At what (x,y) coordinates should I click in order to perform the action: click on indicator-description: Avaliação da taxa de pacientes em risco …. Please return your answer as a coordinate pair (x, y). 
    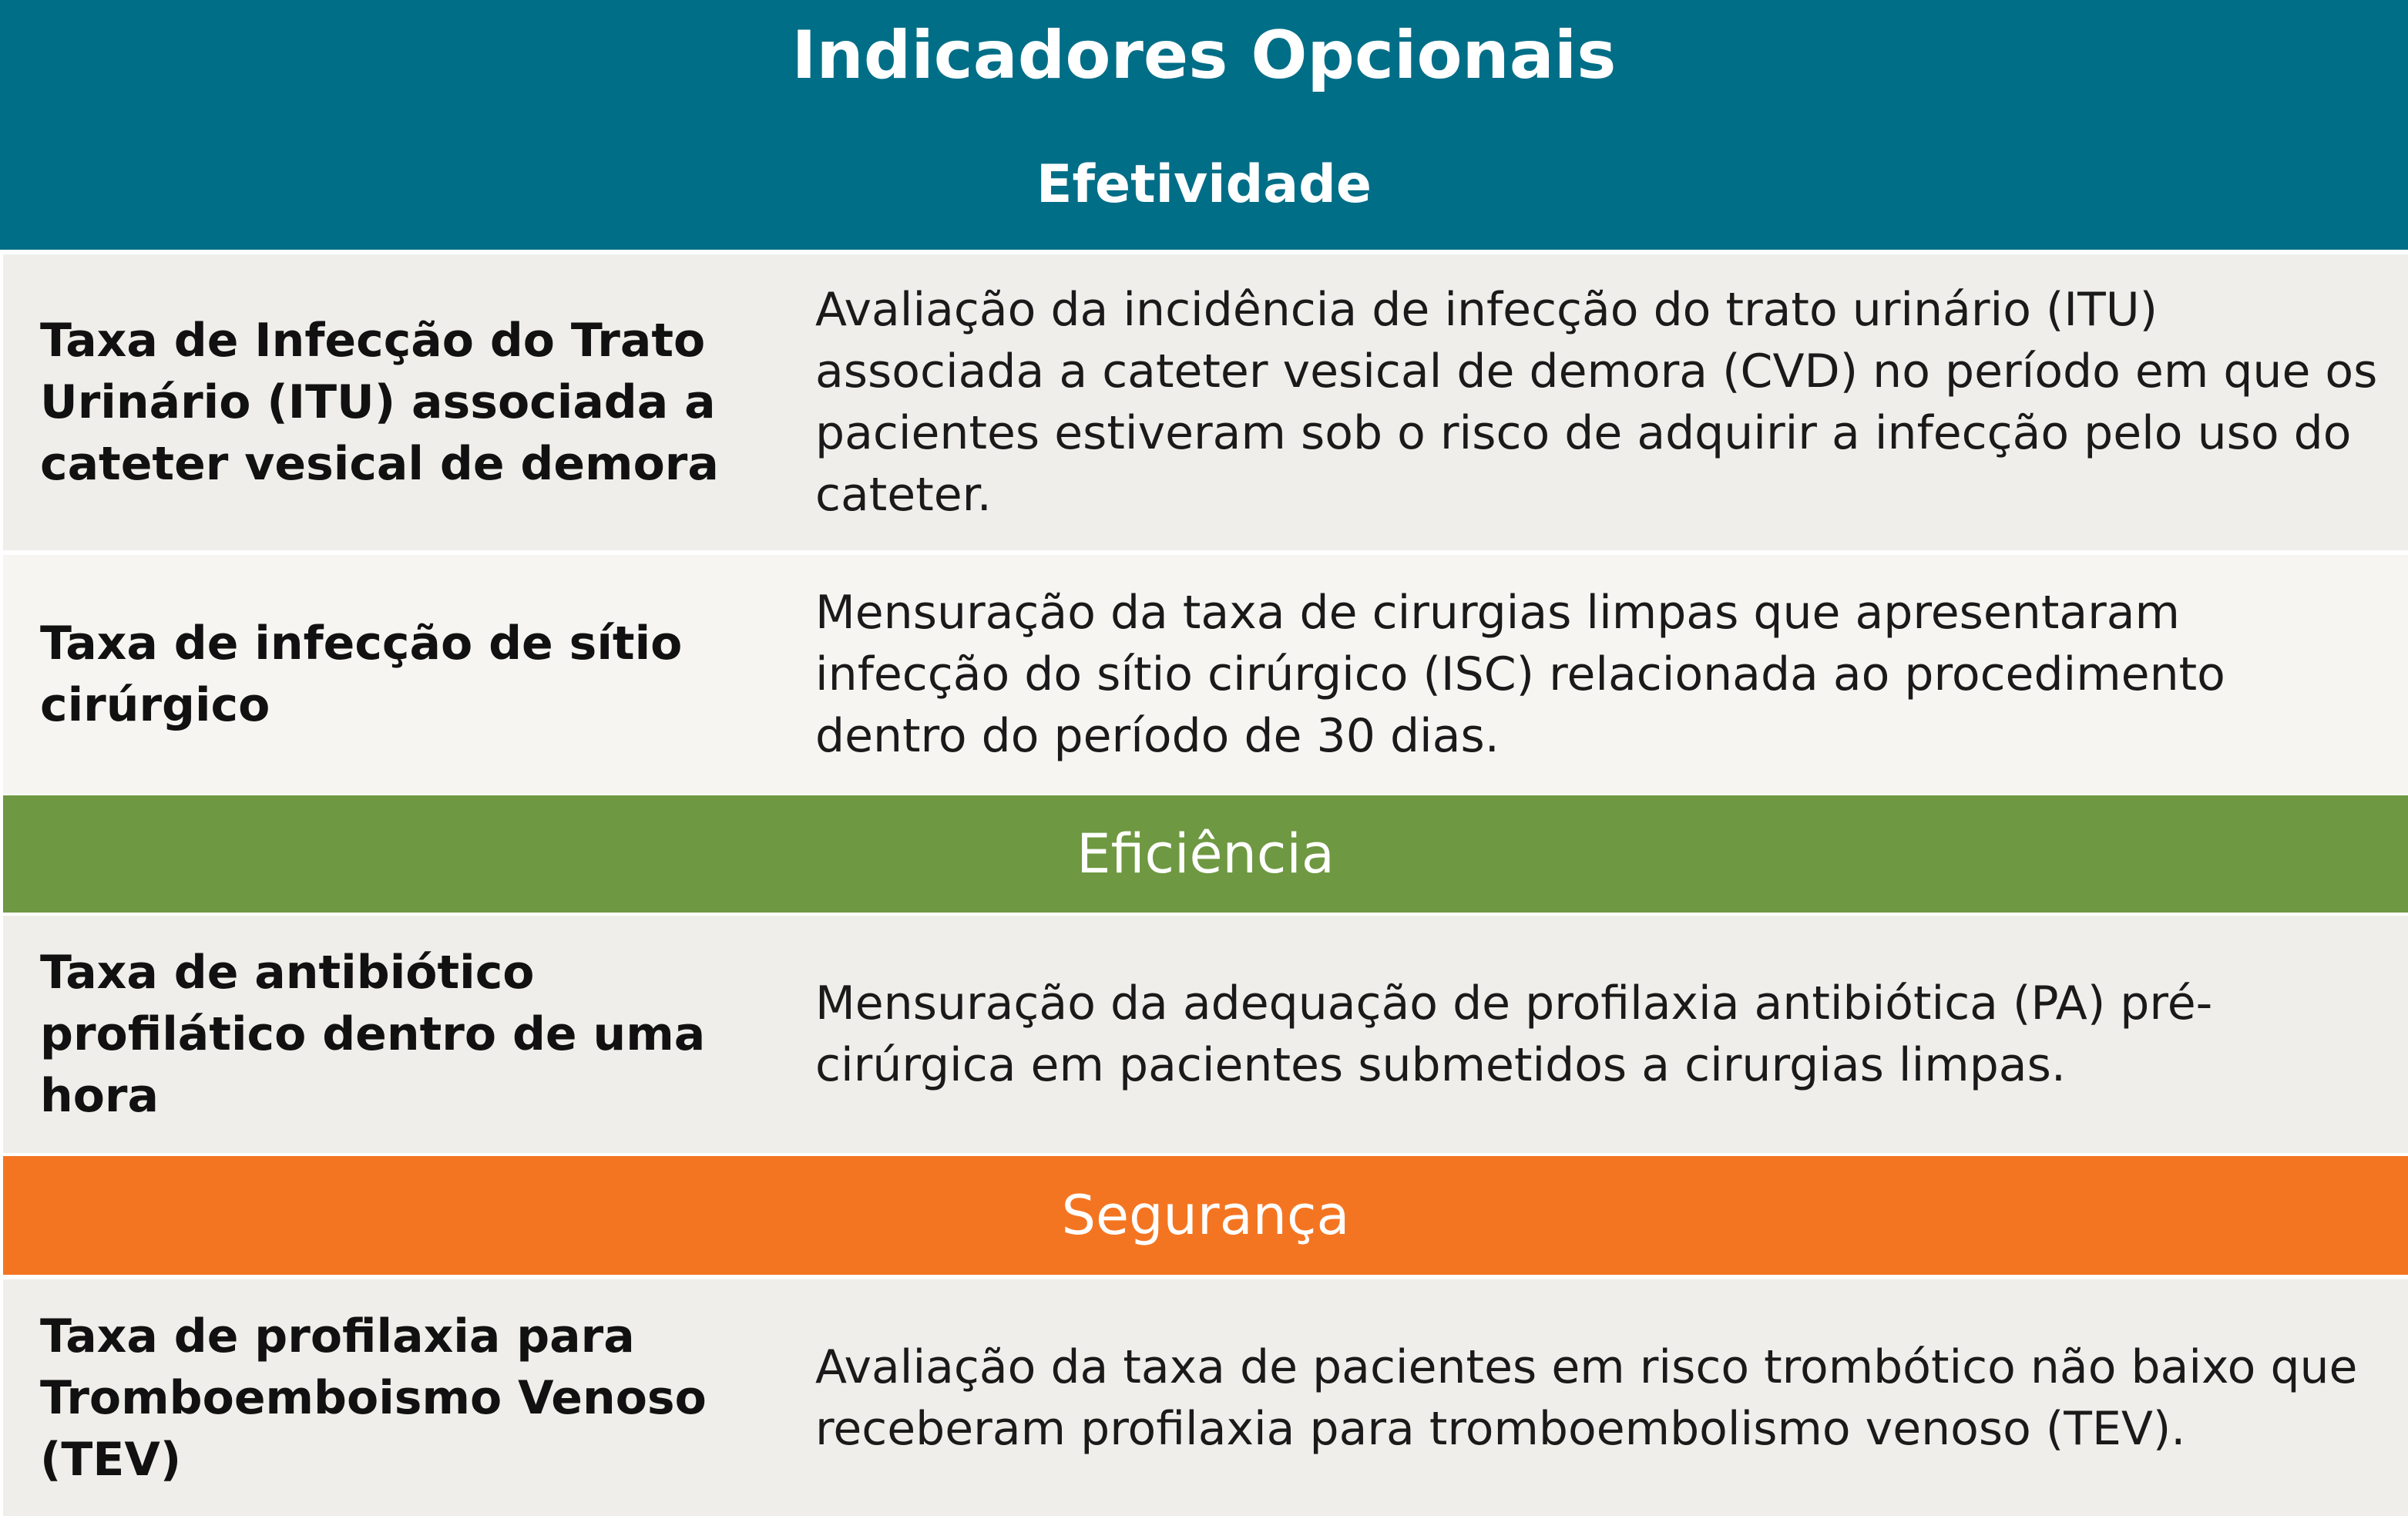
    Looking at the image, I should click on (1593, 1397).